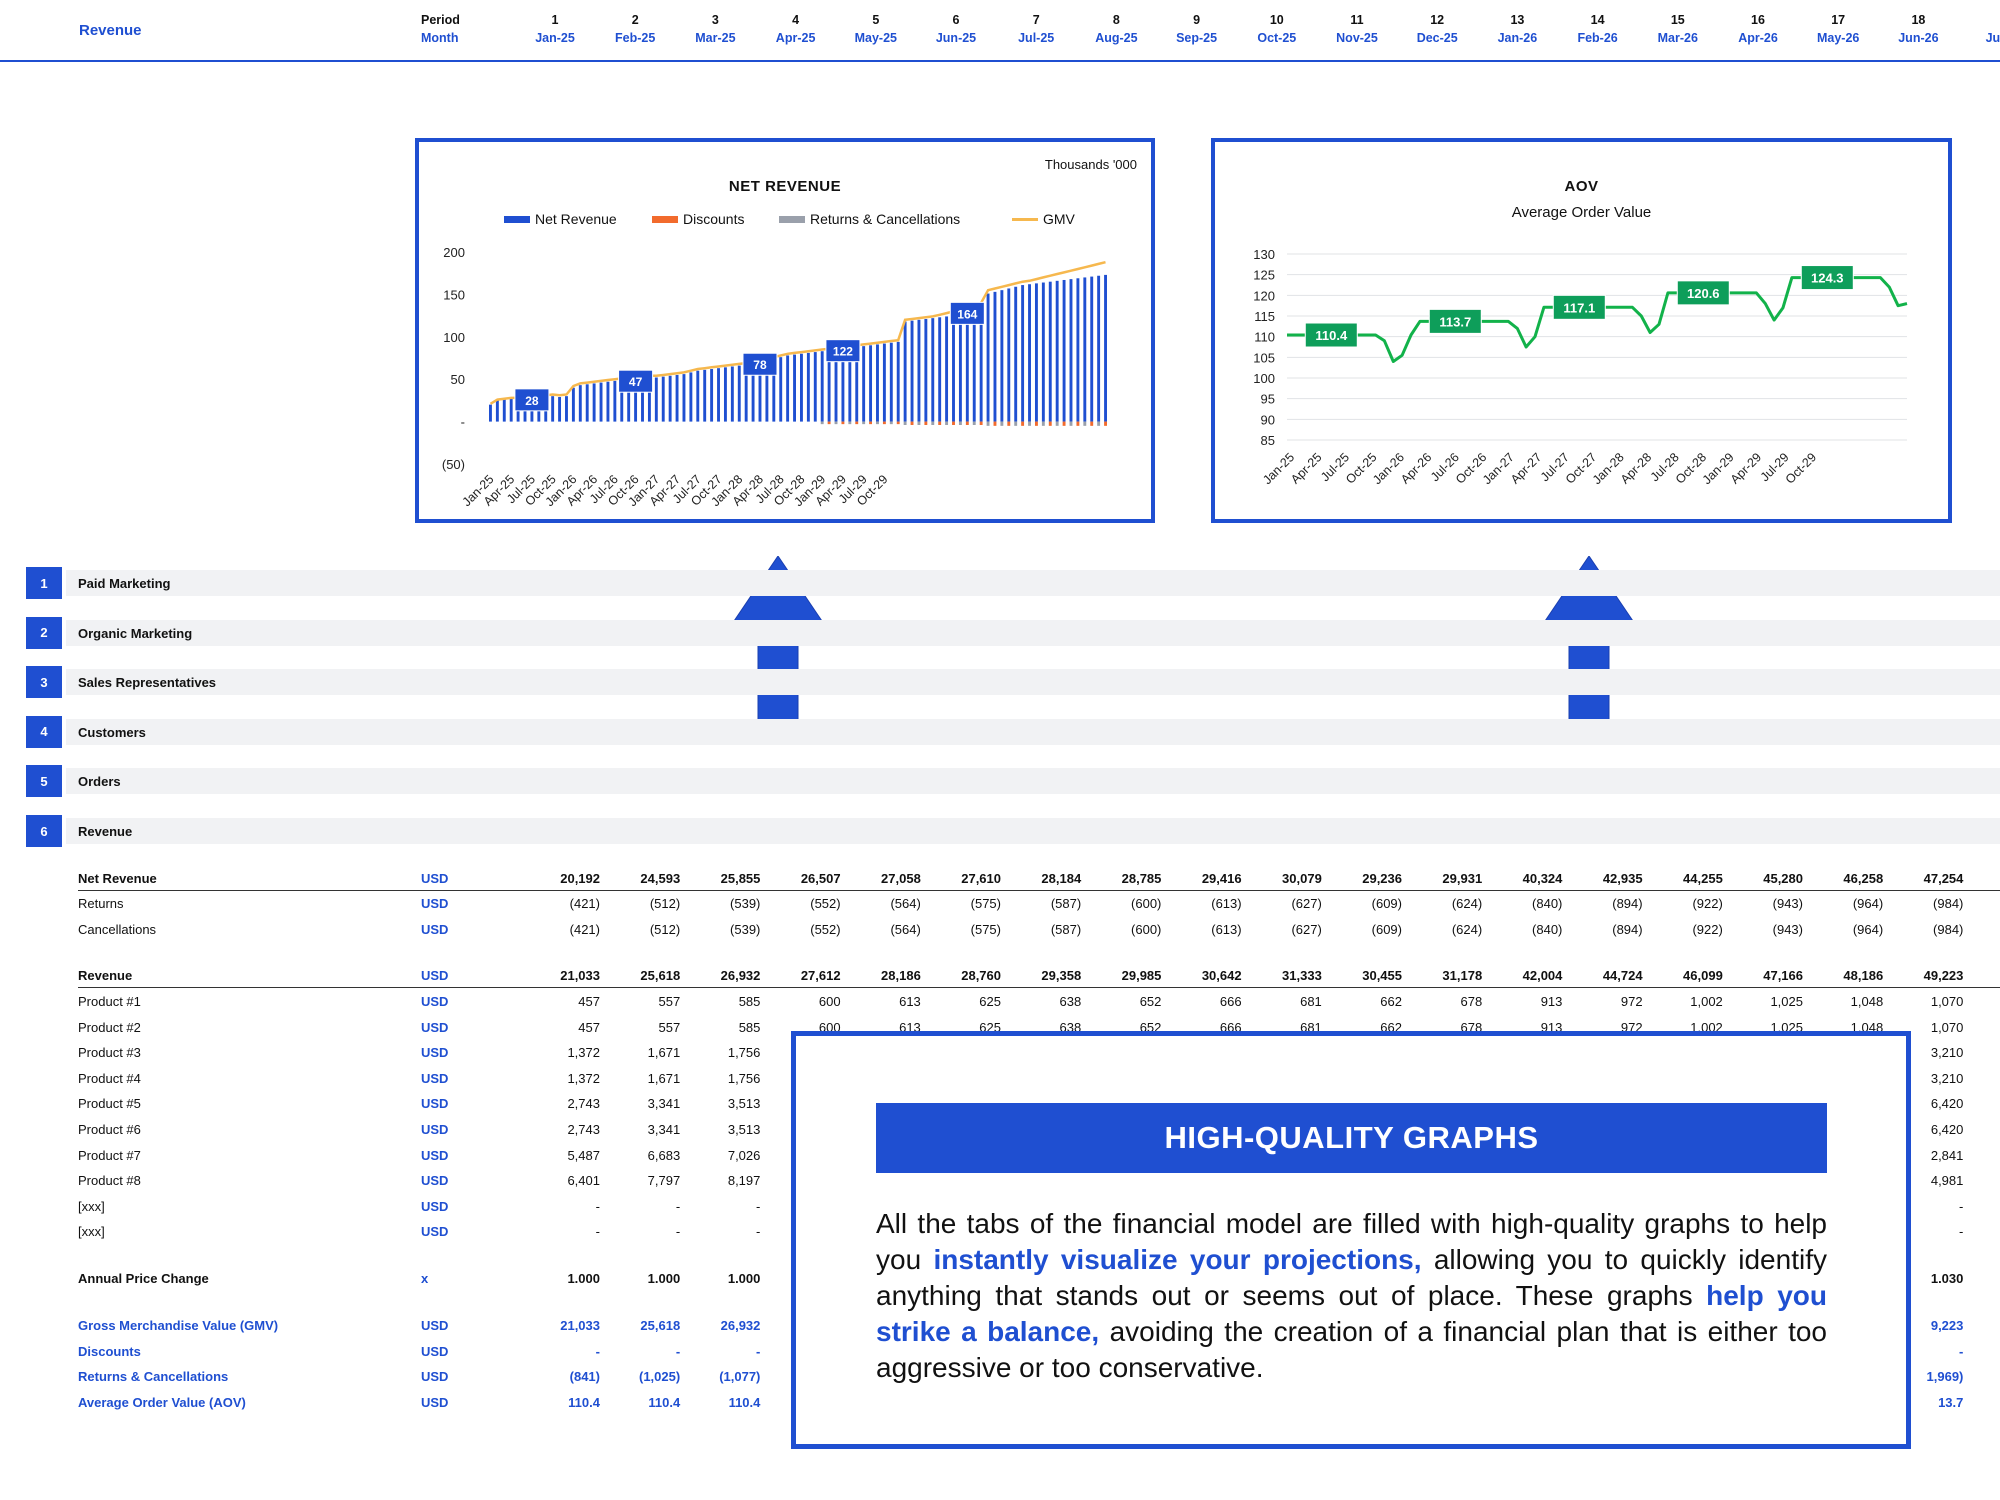 This screenshot has height=1500, width=2000. I want to click on period-month: Jun-25, so click(956, 38).